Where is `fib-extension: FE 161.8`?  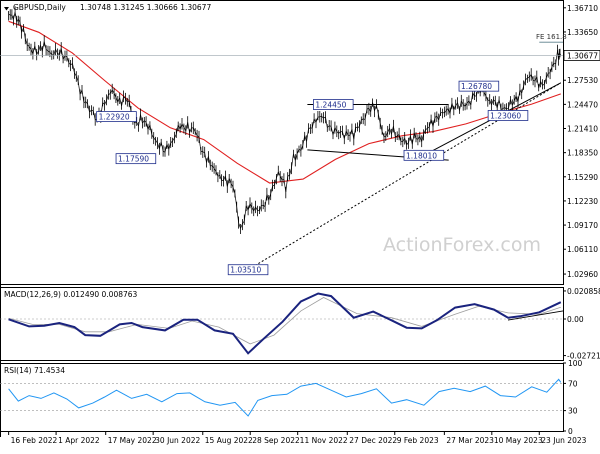 fib-extension: FE 161.8 is located at coordinates (551, 37).